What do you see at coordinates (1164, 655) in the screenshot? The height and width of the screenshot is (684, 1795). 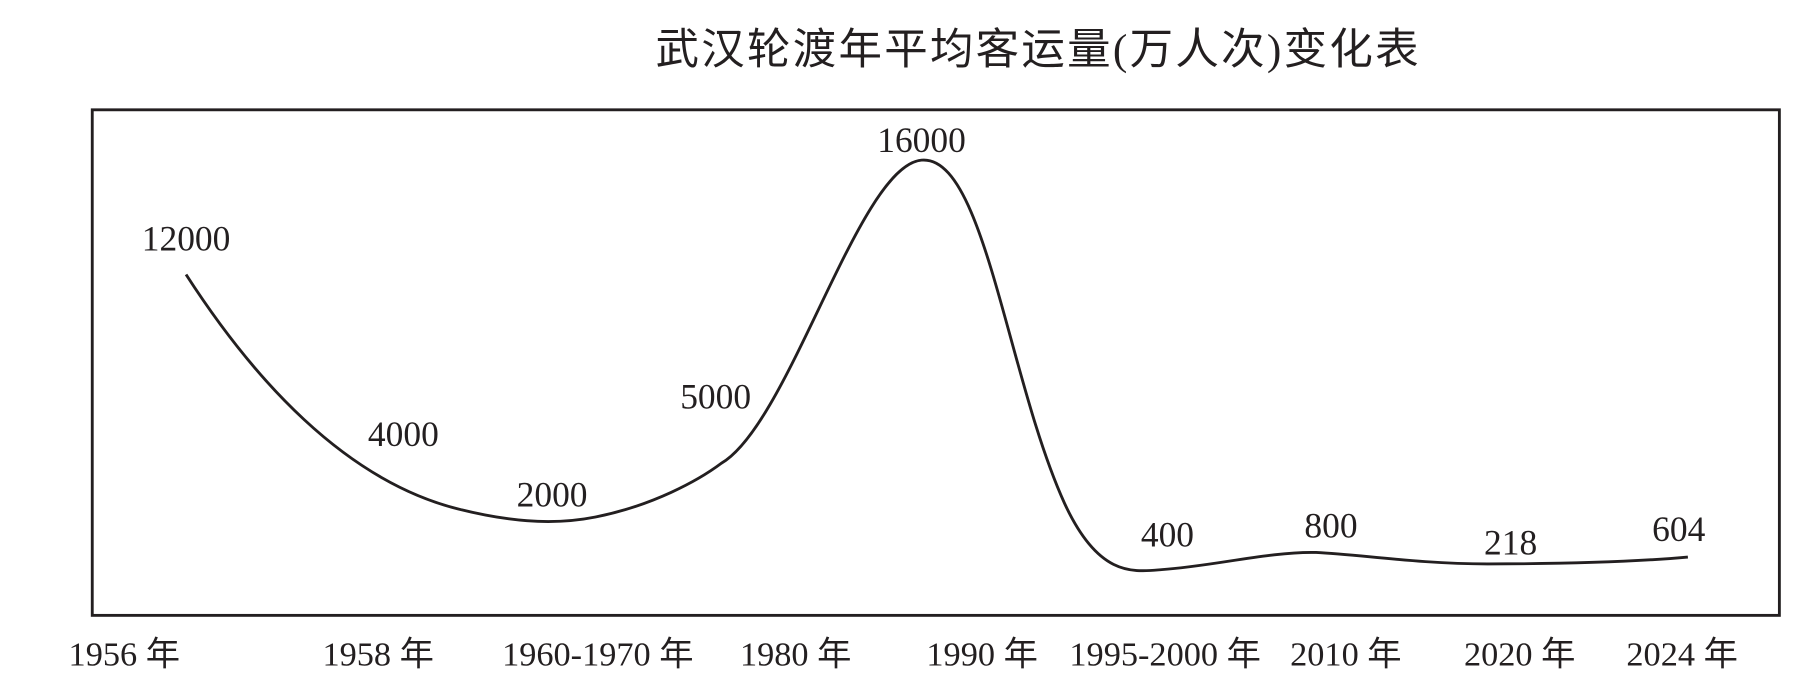 I see `x-tick-label: 1995-2000 年` at bounding box center [1164, 655].